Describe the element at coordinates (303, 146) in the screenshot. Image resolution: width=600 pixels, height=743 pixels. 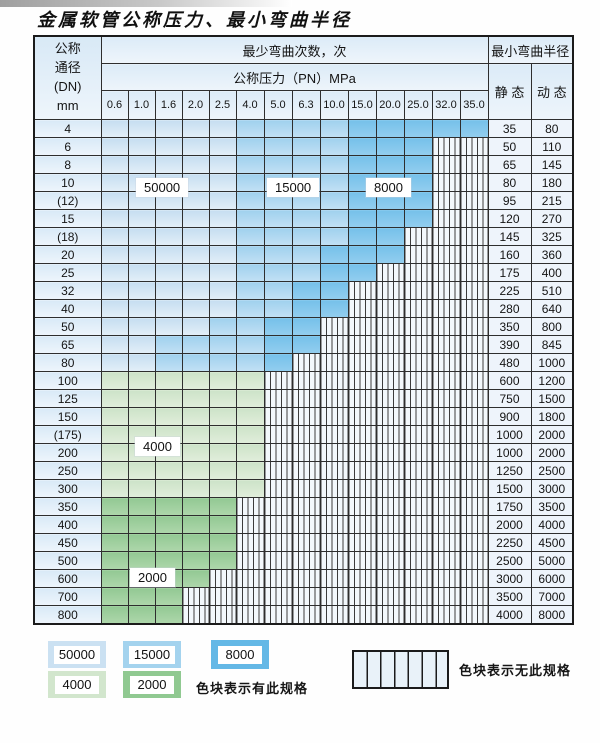
I see `table-row: 6 50 110` at that location.